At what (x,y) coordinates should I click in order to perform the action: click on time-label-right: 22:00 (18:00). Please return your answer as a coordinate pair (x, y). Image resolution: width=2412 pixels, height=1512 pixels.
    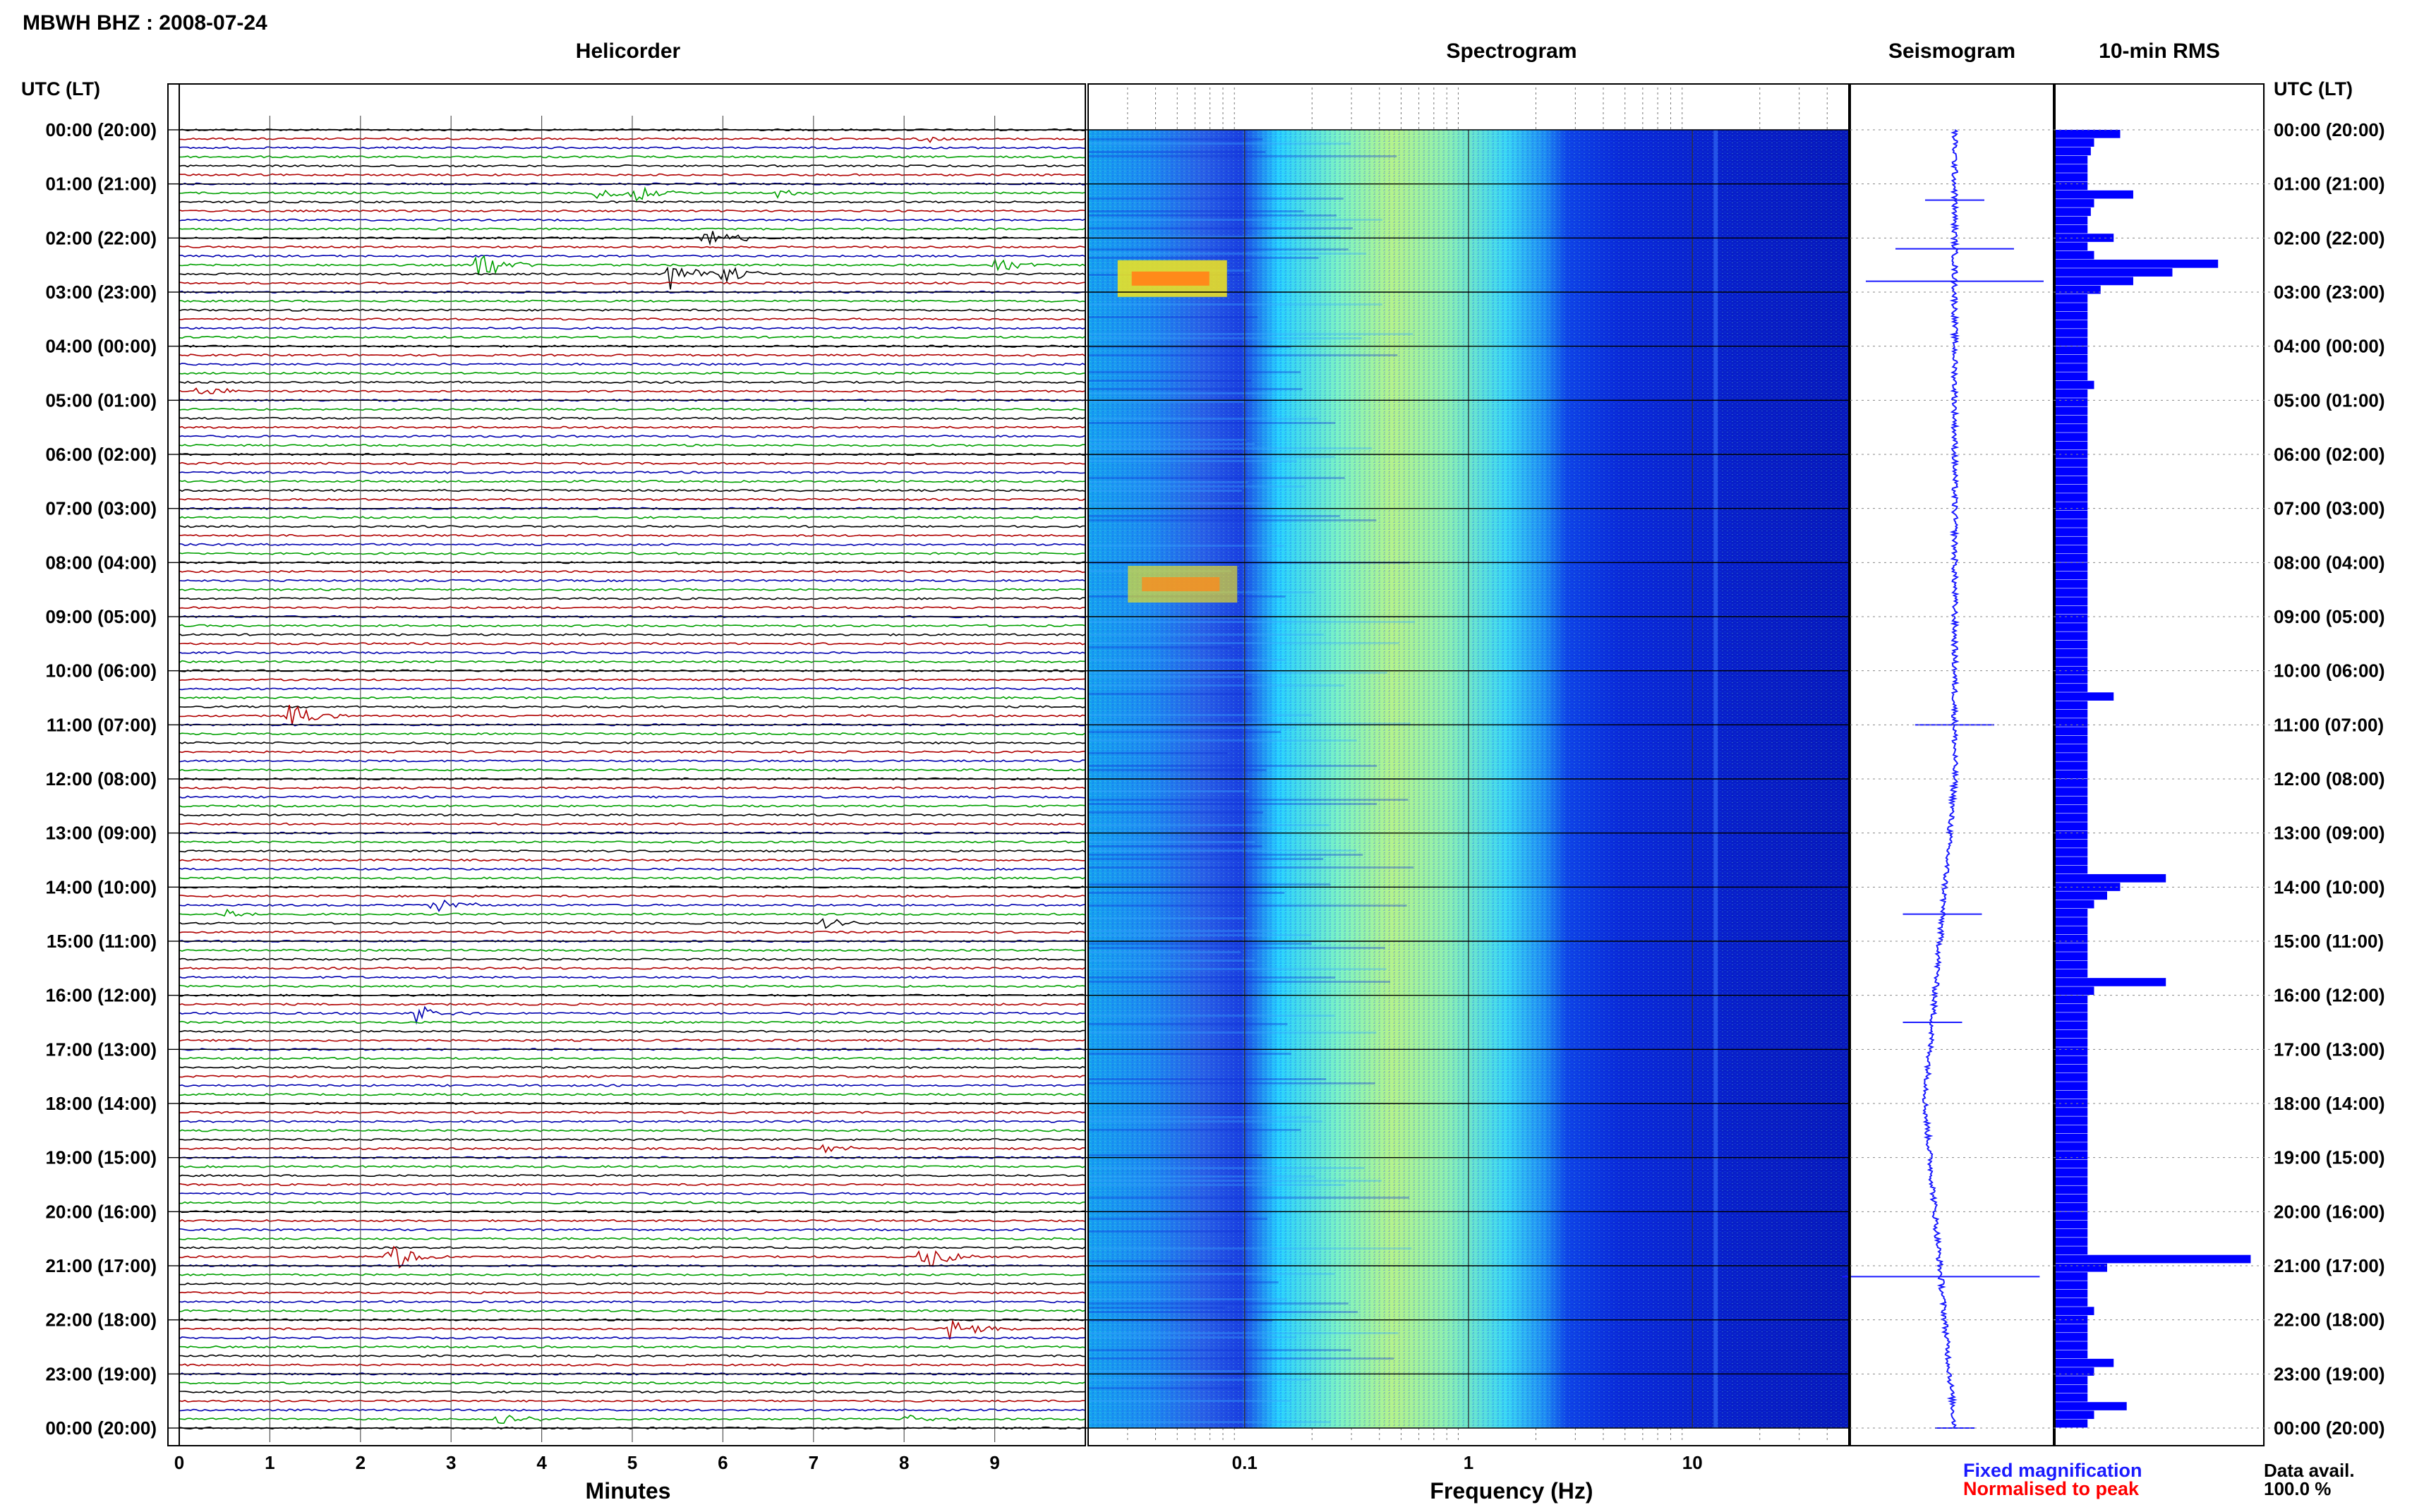
    Looking at the image, I should click on (2329, 1320).